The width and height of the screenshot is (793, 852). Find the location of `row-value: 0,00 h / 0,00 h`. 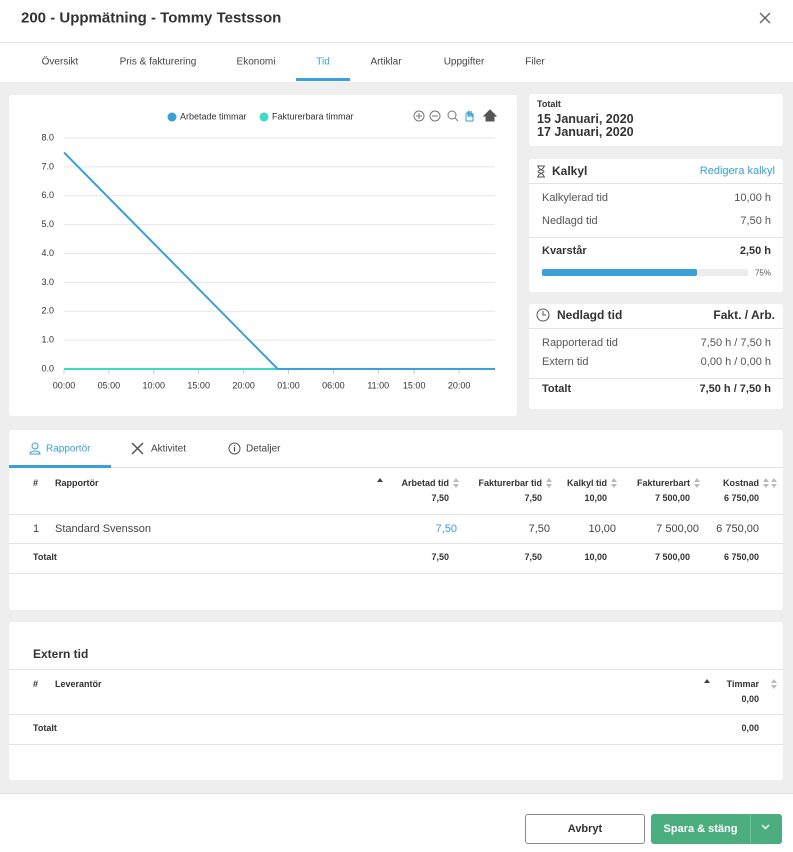

row-value: 0,00 h / 0,00 h is located at coordinates (735, 362).